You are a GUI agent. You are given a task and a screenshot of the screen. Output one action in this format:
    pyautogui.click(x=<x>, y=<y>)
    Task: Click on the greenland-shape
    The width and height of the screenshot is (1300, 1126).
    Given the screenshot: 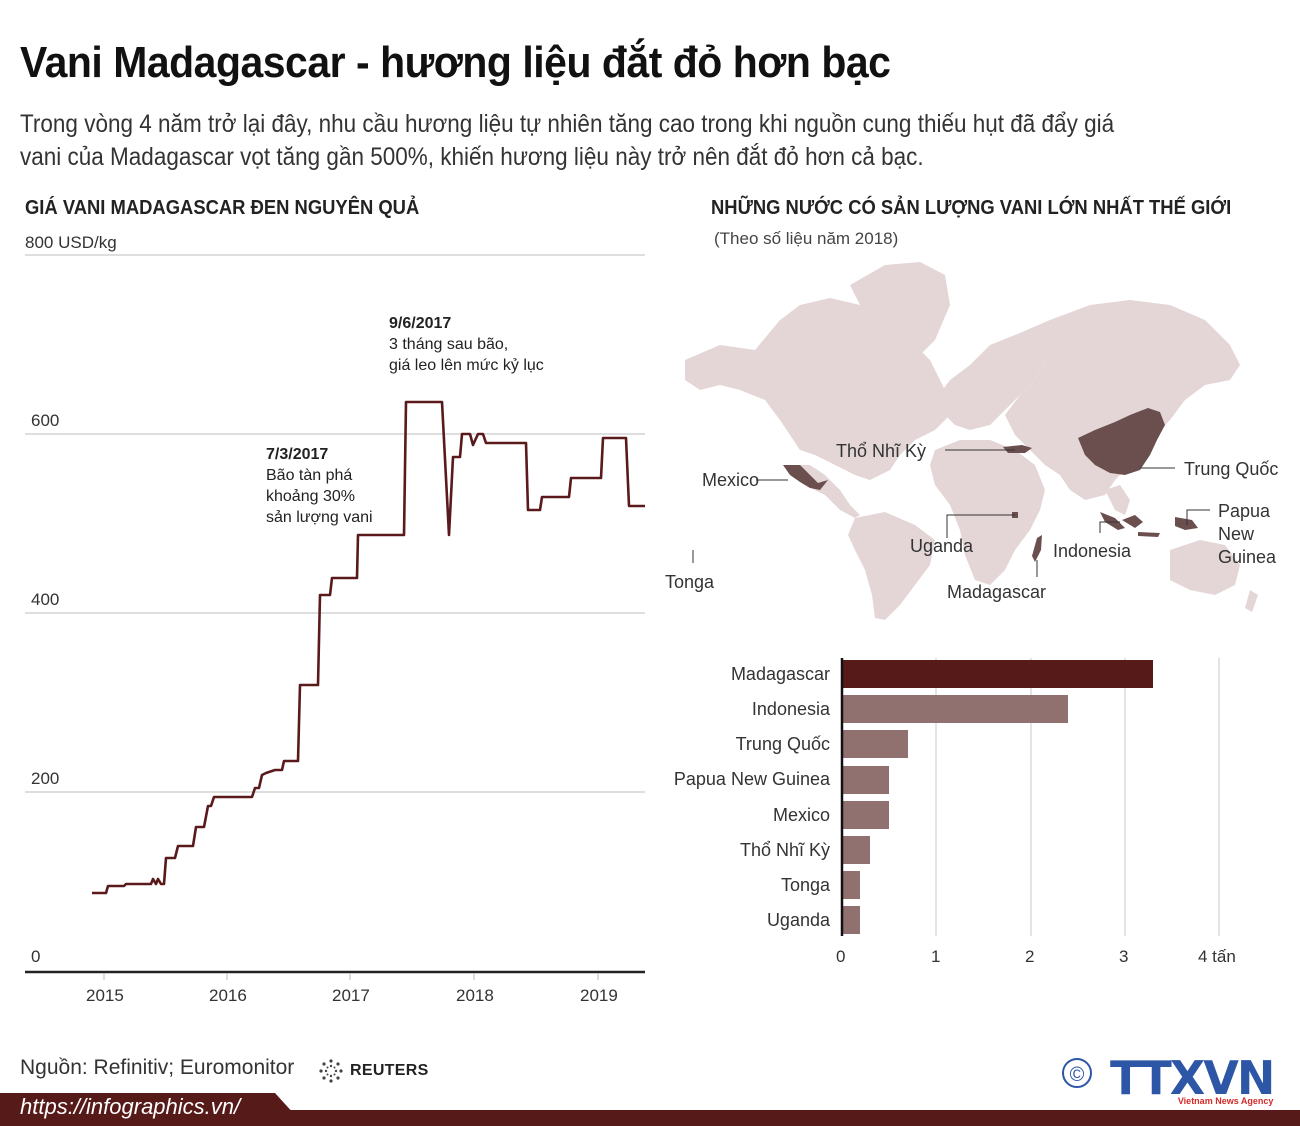 What is the action you would take?
    pyautogui.click(x=900, y=313)
    